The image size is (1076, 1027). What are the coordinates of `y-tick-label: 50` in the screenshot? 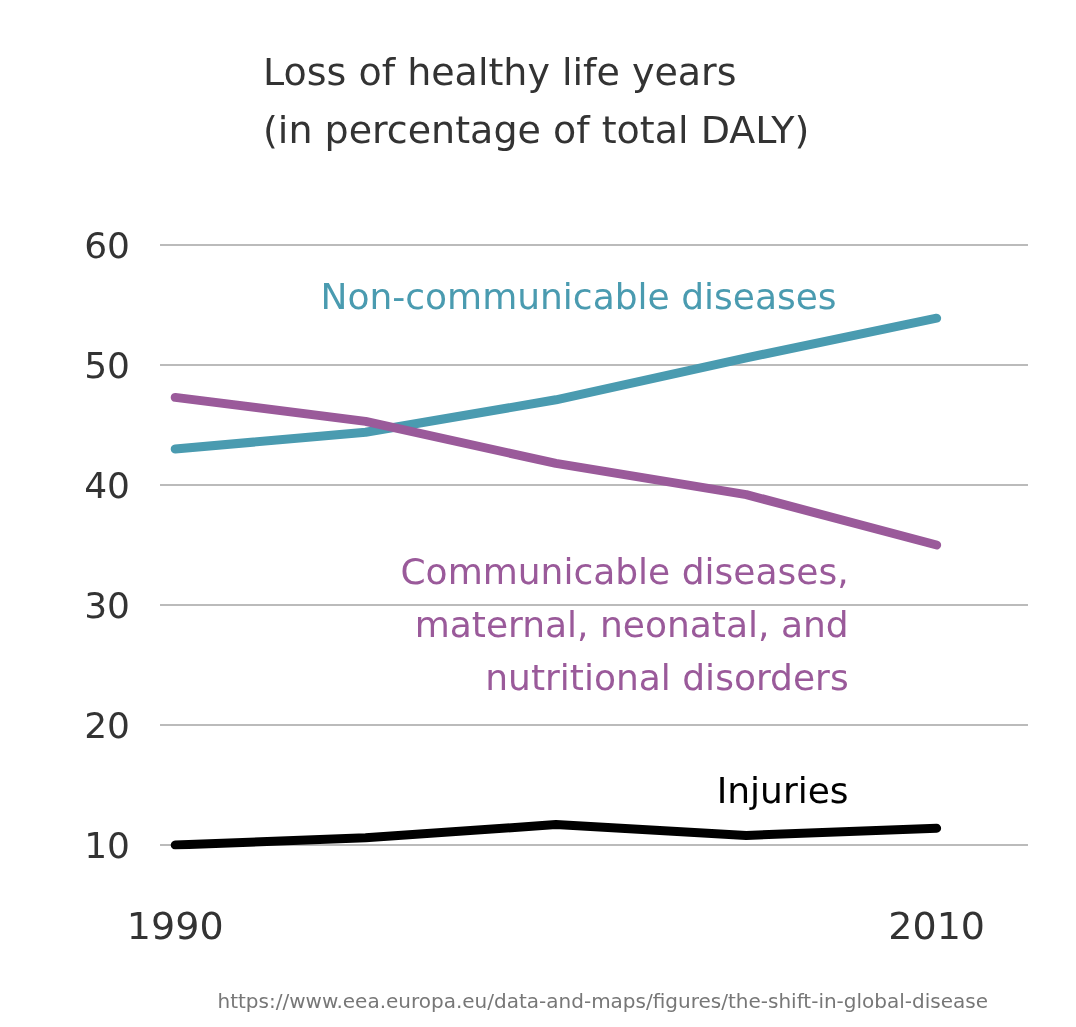 It's located at (107, 365).